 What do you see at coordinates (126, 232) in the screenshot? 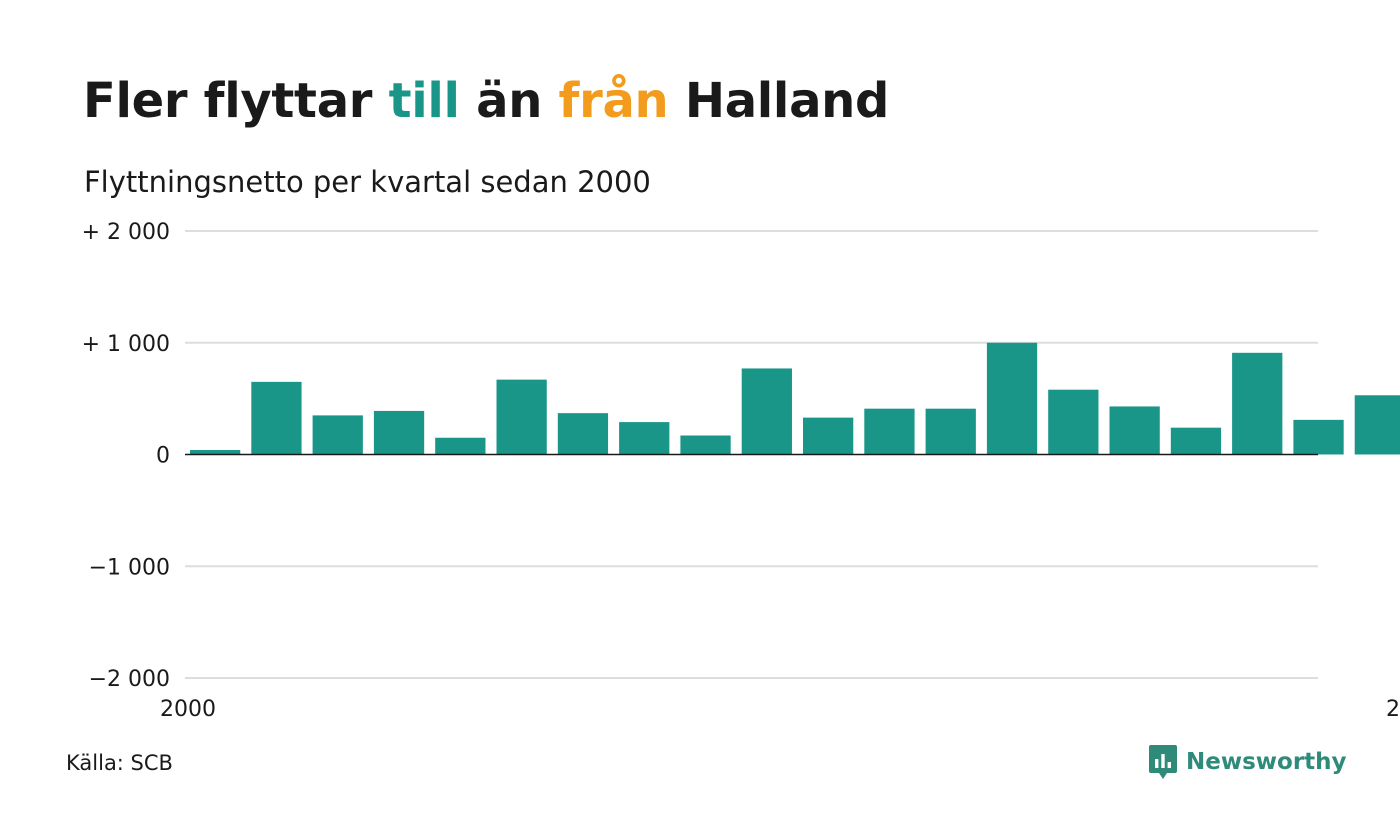
I see `y-tick-label: + 2 000` at bounding box center [126, 232].